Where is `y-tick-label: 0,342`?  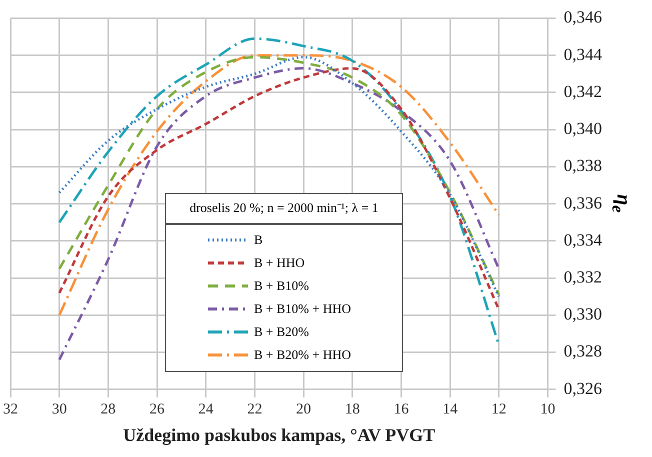 y-tick-label: 0,342 is located at coordinates (583, 91).